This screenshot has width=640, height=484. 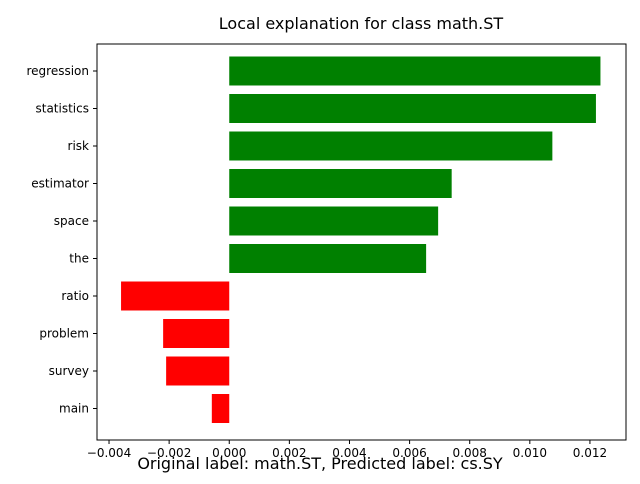 I want to click on bar-statistics, so click(x=412, y=108).